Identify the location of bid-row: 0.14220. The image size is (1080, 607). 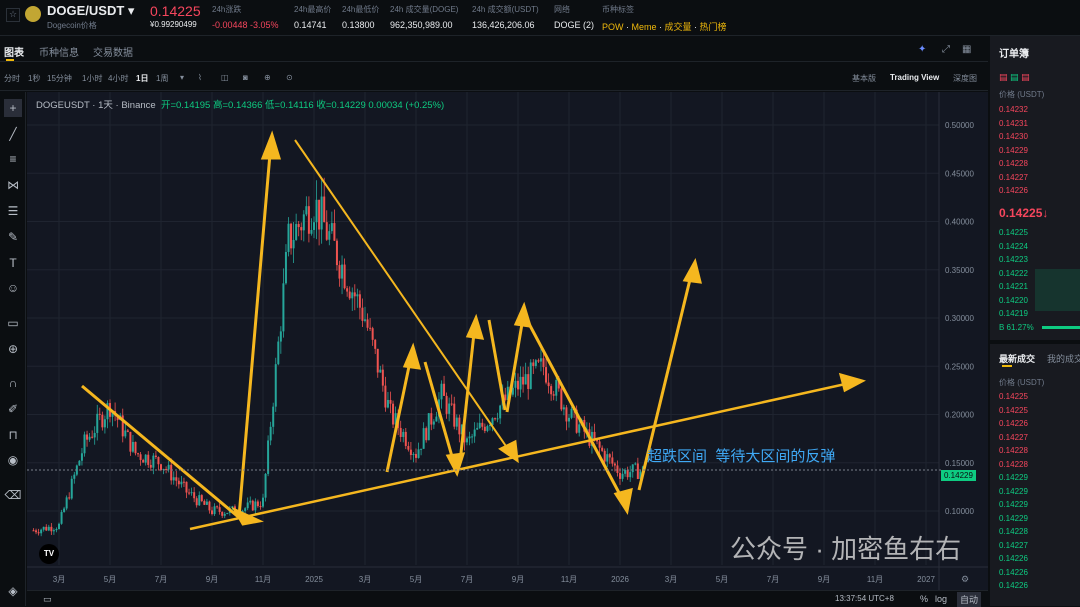
(1013, 300).